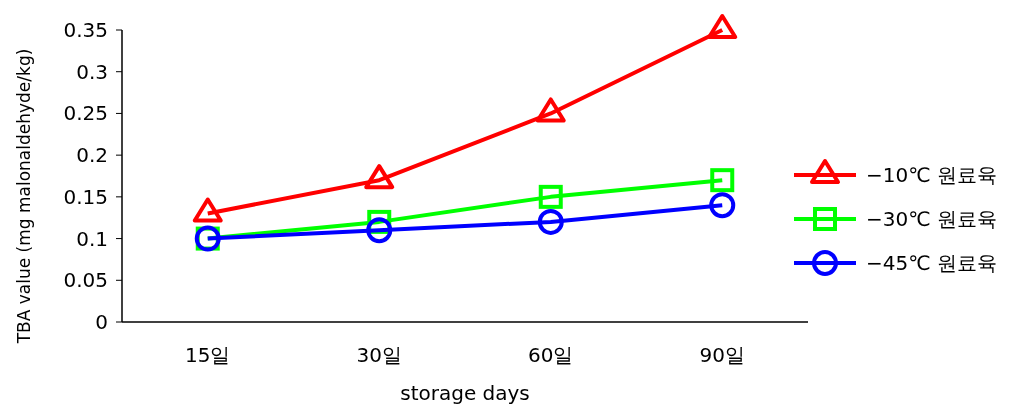  Describe the element at coordinates (932, 219) in the screenshot. I see `legend-label: −30℃ 원료육` at that location.